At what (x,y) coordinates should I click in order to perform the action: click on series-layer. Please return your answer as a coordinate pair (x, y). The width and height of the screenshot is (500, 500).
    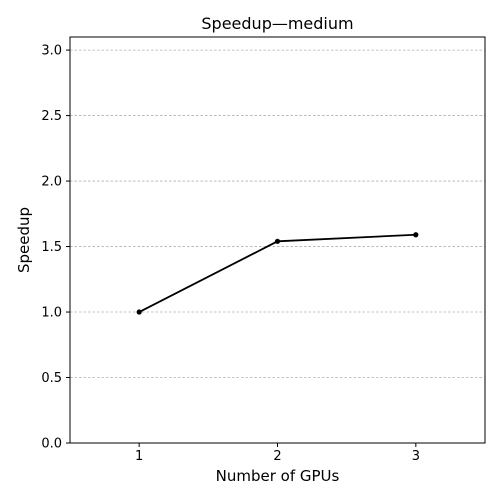
    Looking at the image, I should click on (277, 273).